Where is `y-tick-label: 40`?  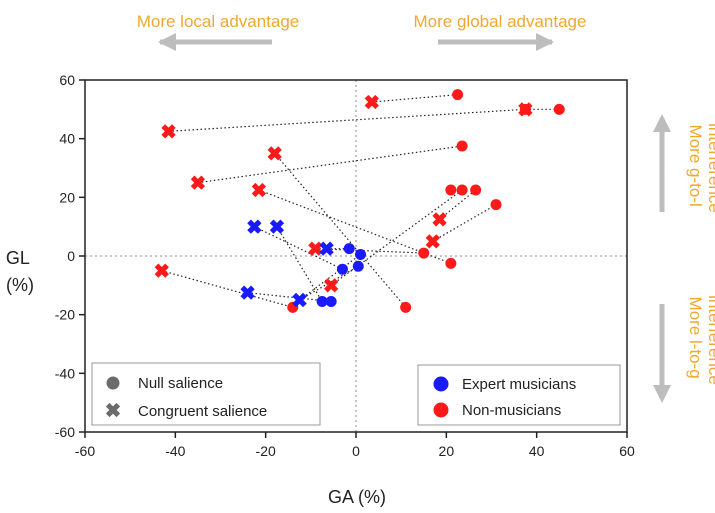
y-tick-label: 40 is located at coordinates (67, 139).